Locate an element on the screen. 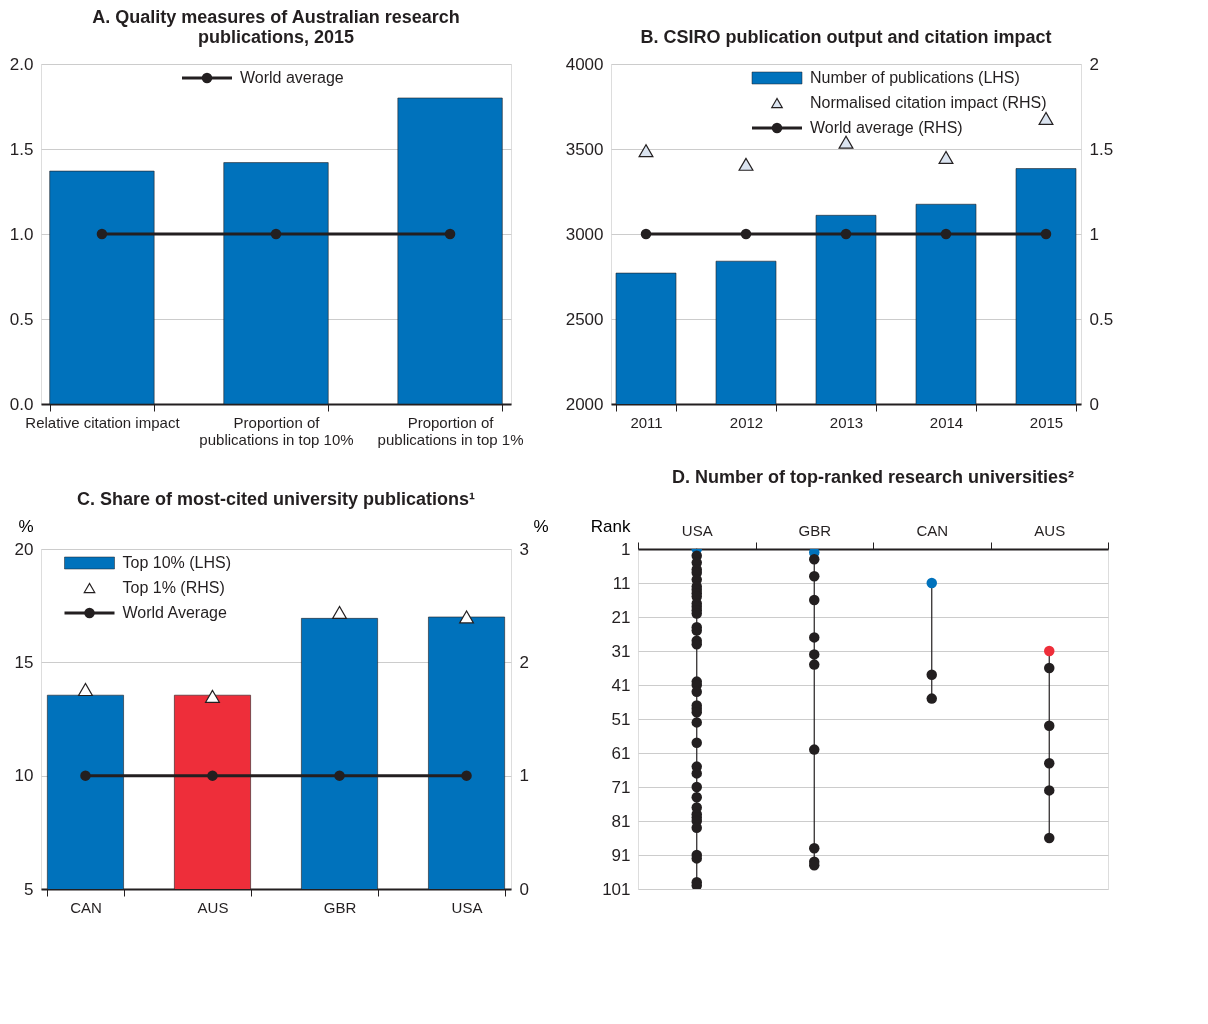 The height and width of the screenshot is (1024, 1208). y-tick-label: 4000 is located at coordinates (584, 64).